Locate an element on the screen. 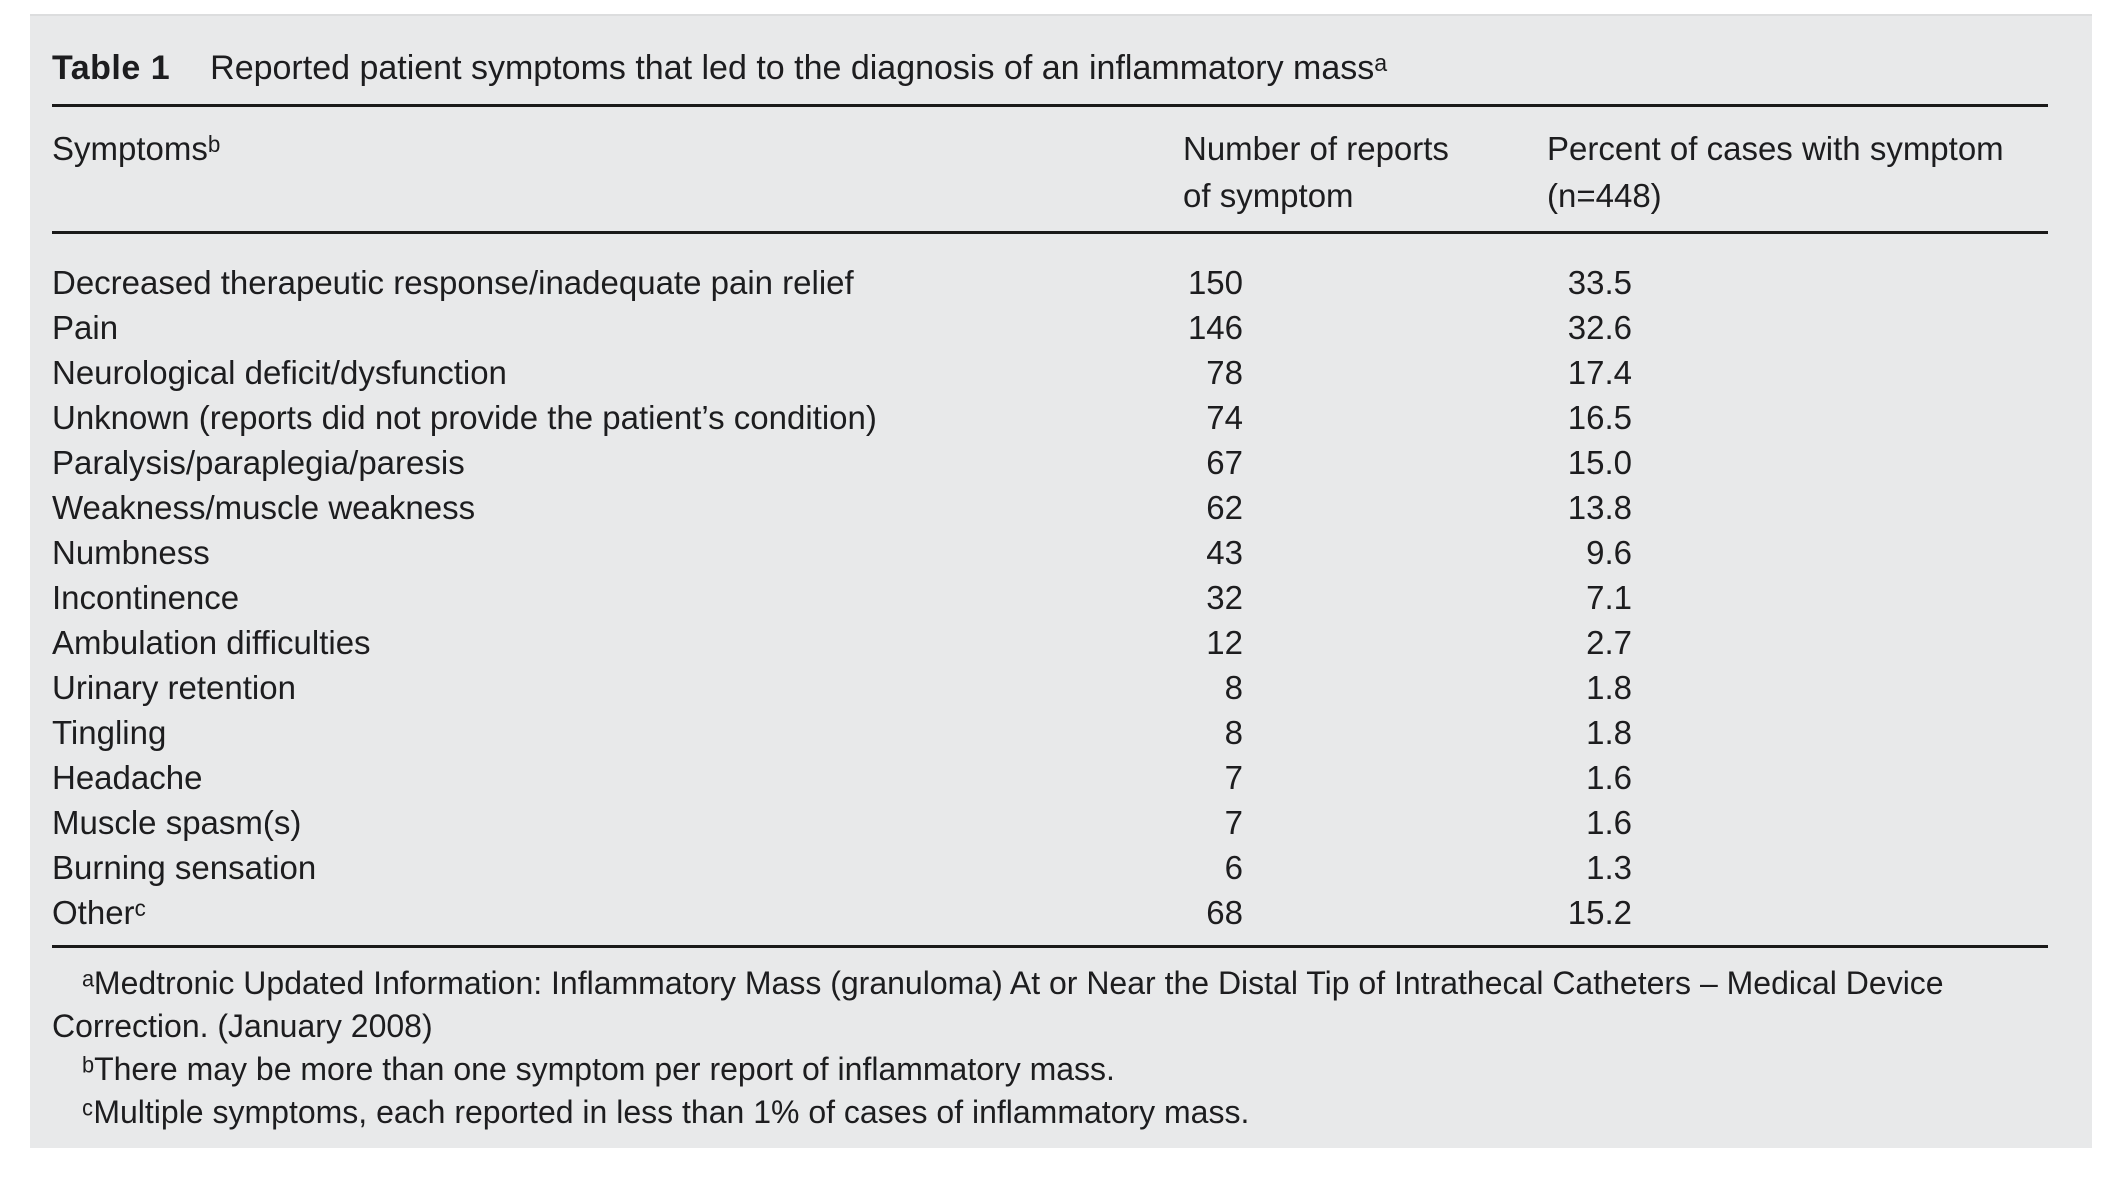  rule-header is located at coordinates (1050, 232).